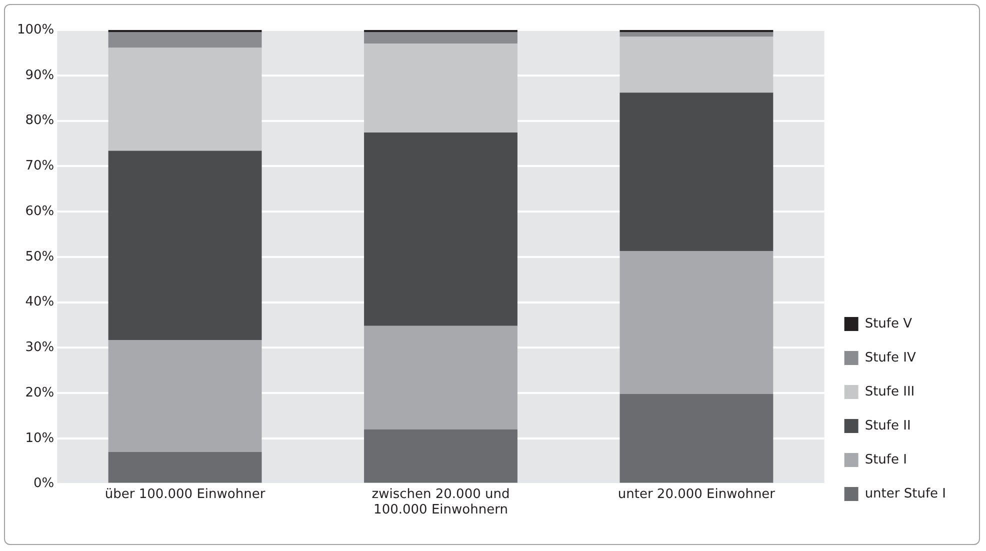 The height and width of the screenshot is (551, 986). Describe the element at coordinates (35, 30) in the screenshot. I see `y-tick-label: 100%` at that location.